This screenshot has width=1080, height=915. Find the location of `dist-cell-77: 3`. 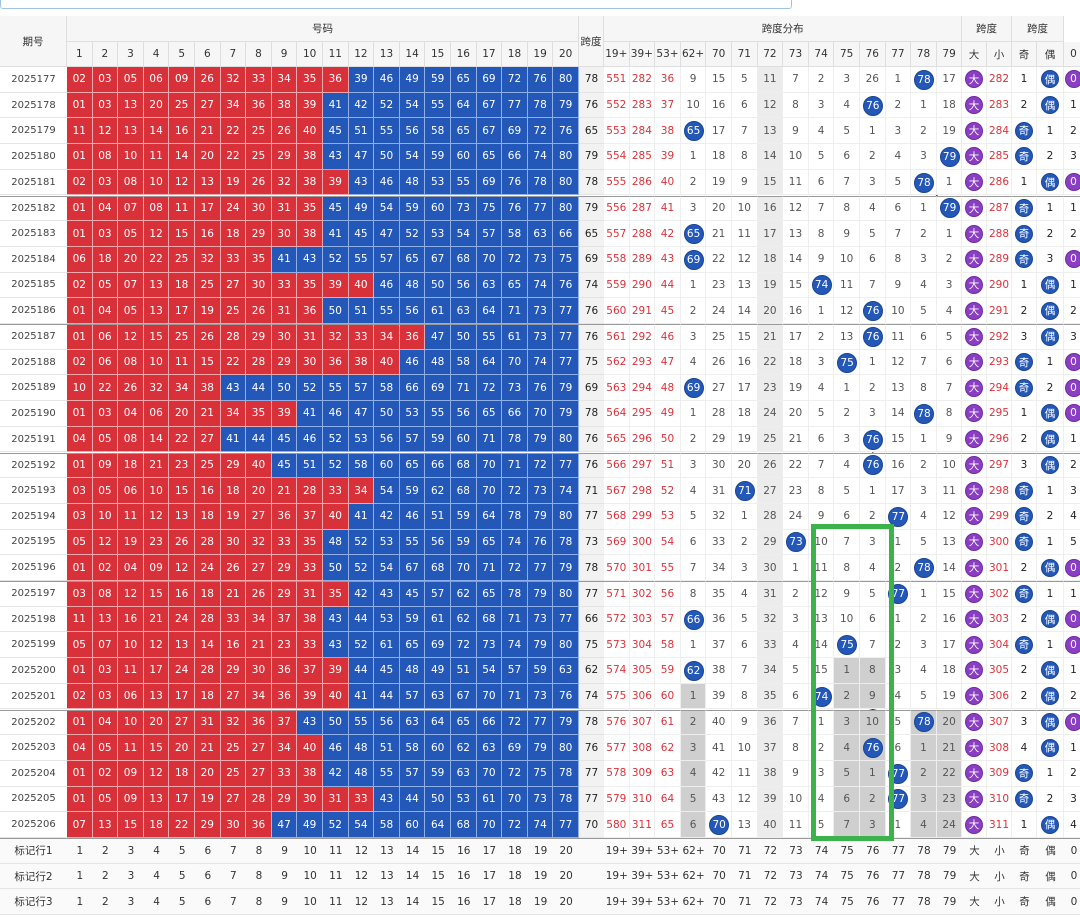

dist-cell-77: 3 is located at coordinates (899, 671).